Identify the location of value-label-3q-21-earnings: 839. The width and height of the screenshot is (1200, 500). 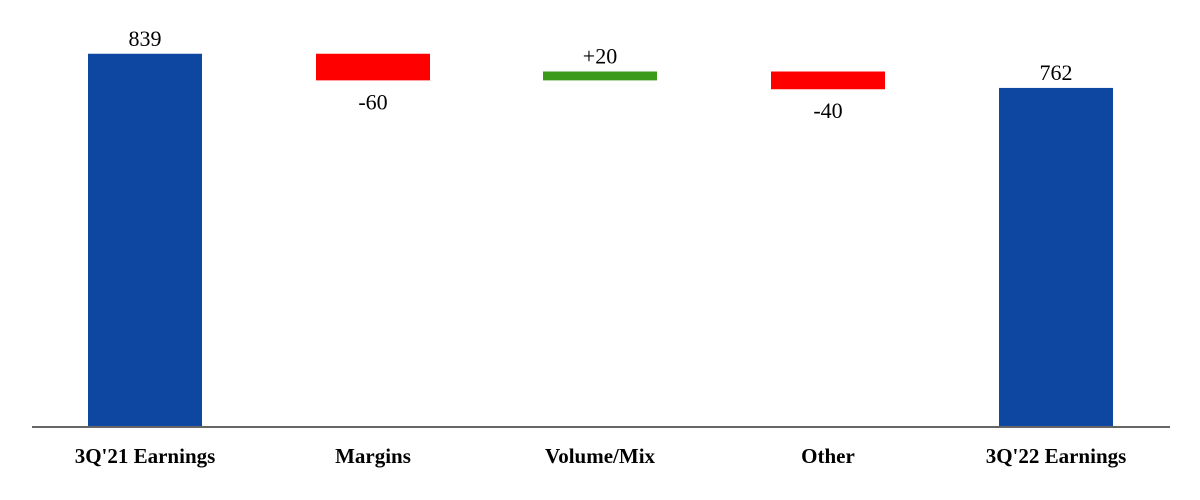
(145, 38).